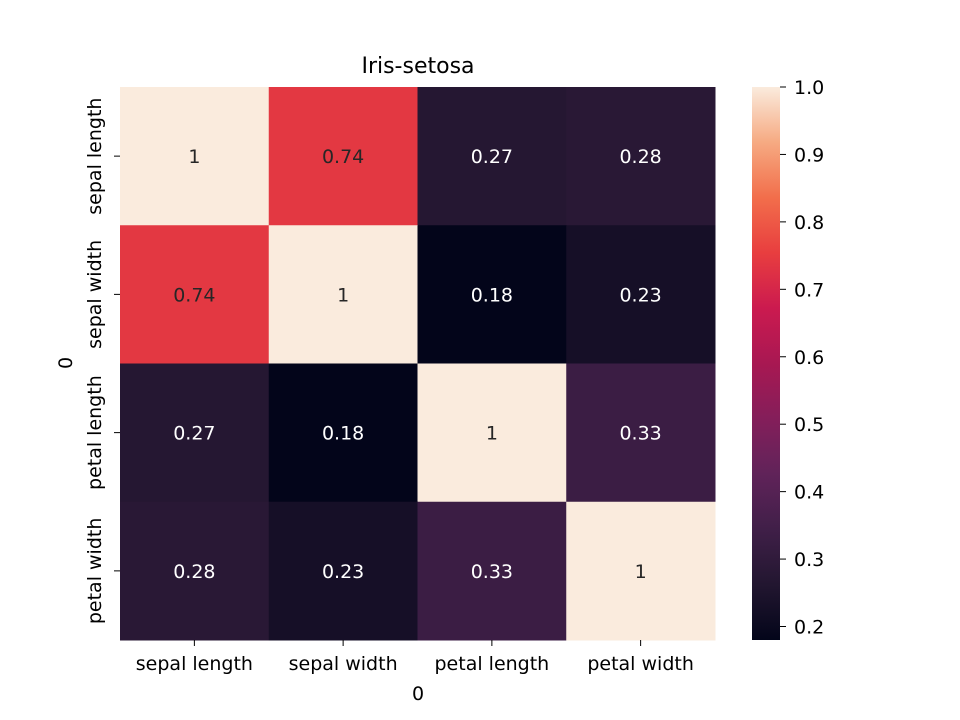 This screenshot has width=960, height=720. I want to click on y-tick-label: sepal width, so click(95, 294).